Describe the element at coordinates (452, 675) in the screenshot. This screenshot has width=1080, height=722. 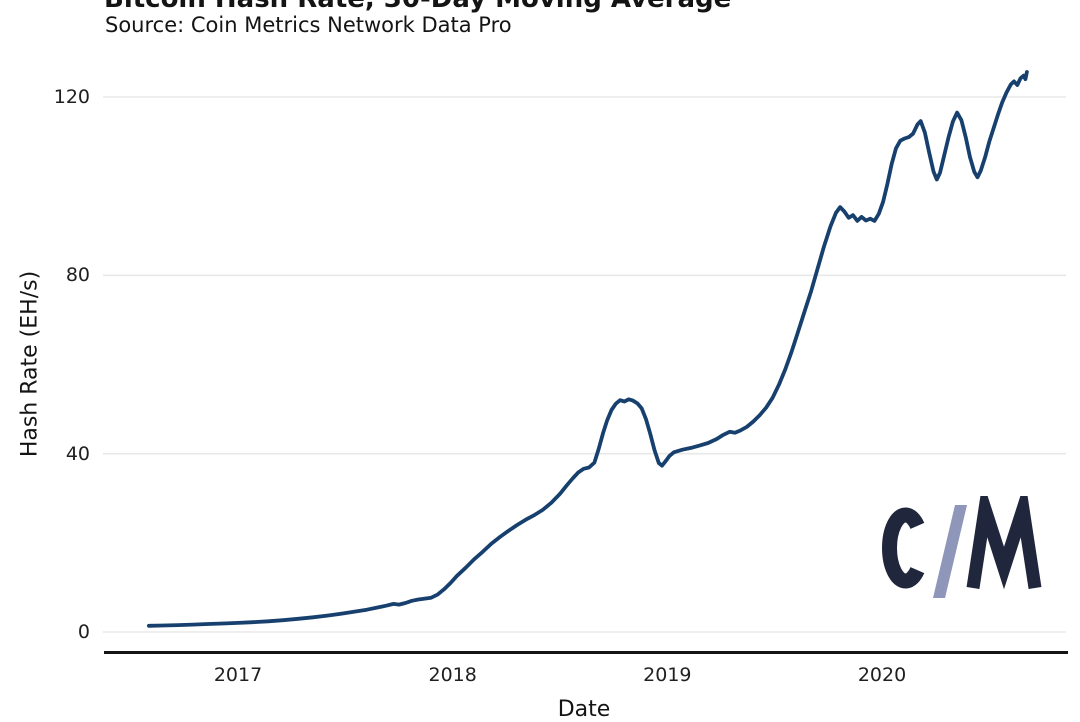
I see `x-tick-label-2018: 2018` at that location.